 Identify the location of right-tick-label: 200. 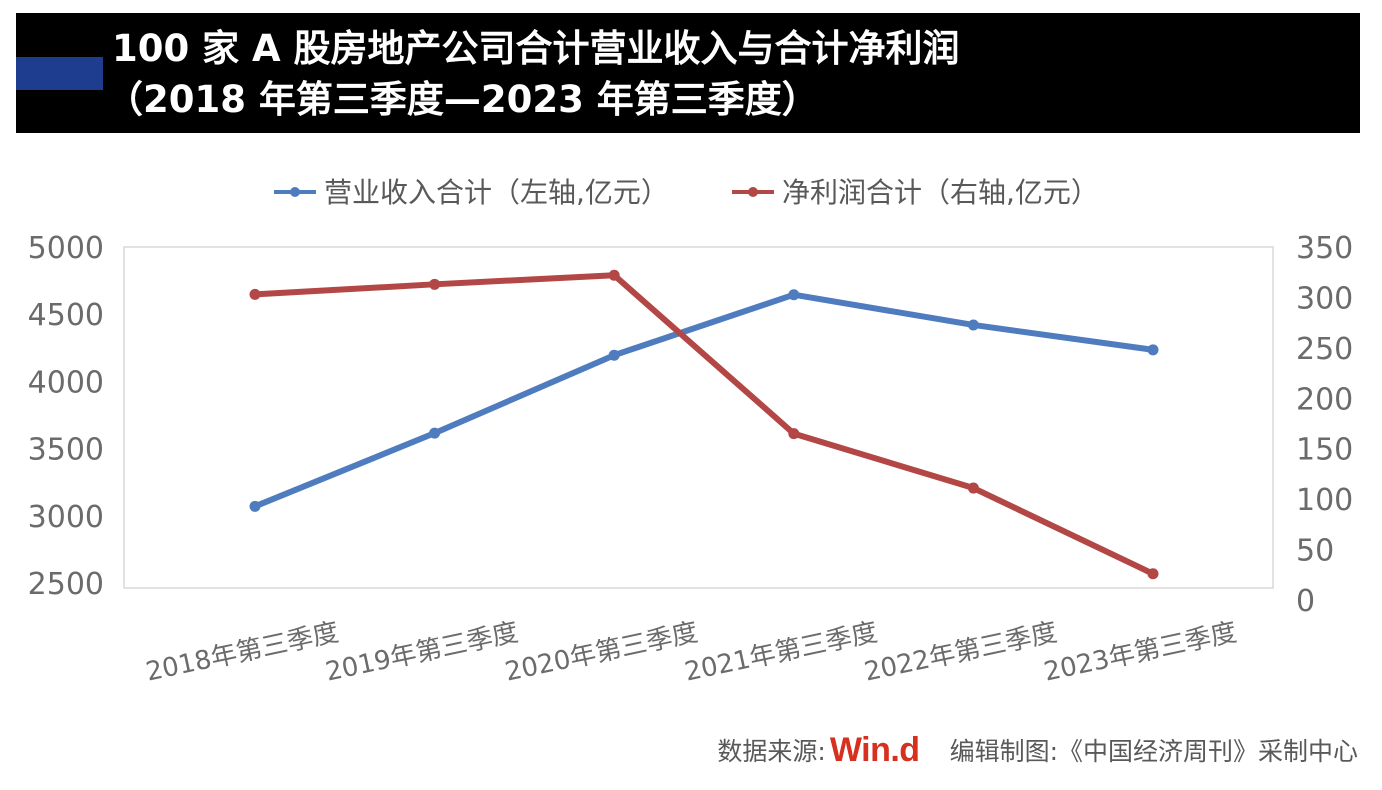
(1324, 399).